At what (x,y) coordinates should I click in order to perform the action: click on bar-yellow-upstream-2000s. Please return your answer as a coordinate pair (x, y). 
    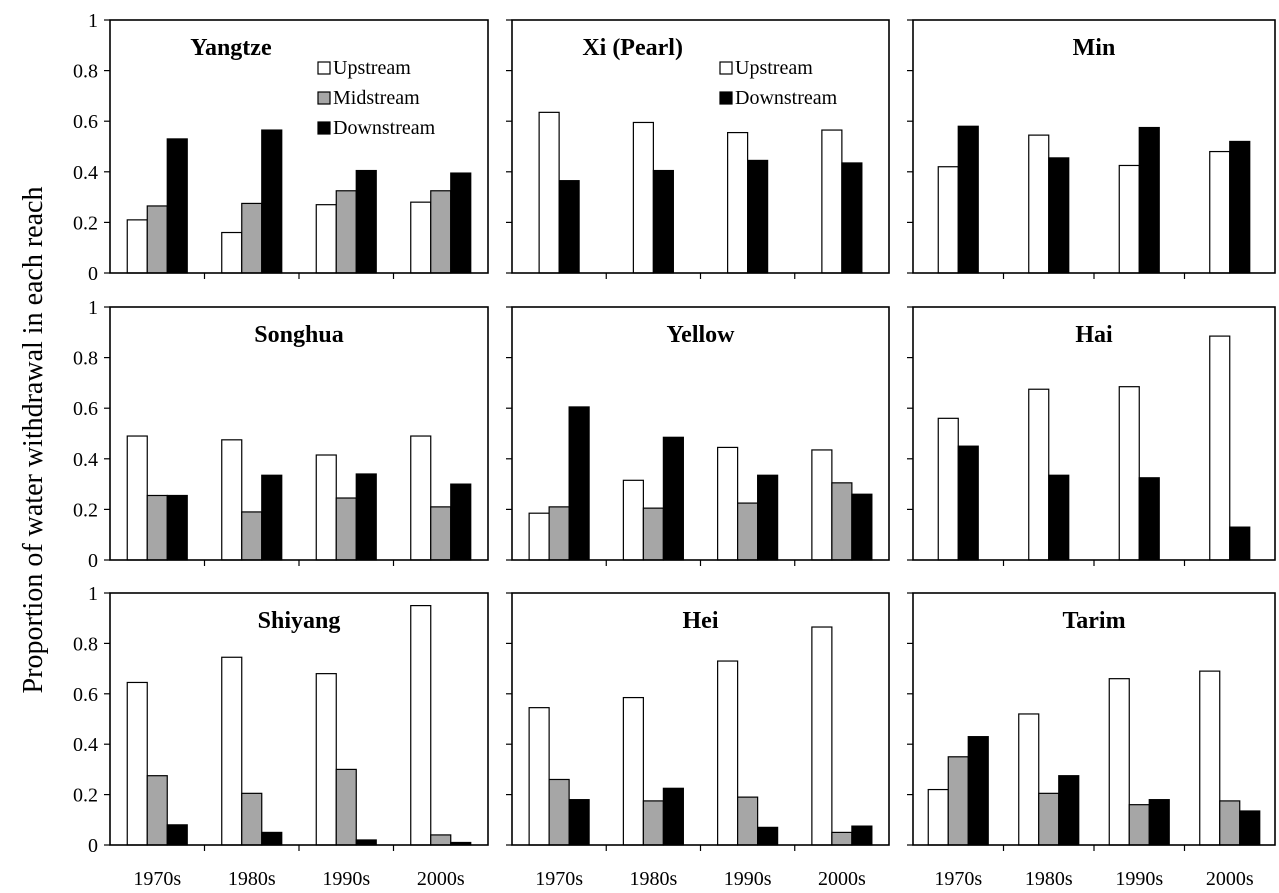
    Looking at the image, I should click on (822, 505).